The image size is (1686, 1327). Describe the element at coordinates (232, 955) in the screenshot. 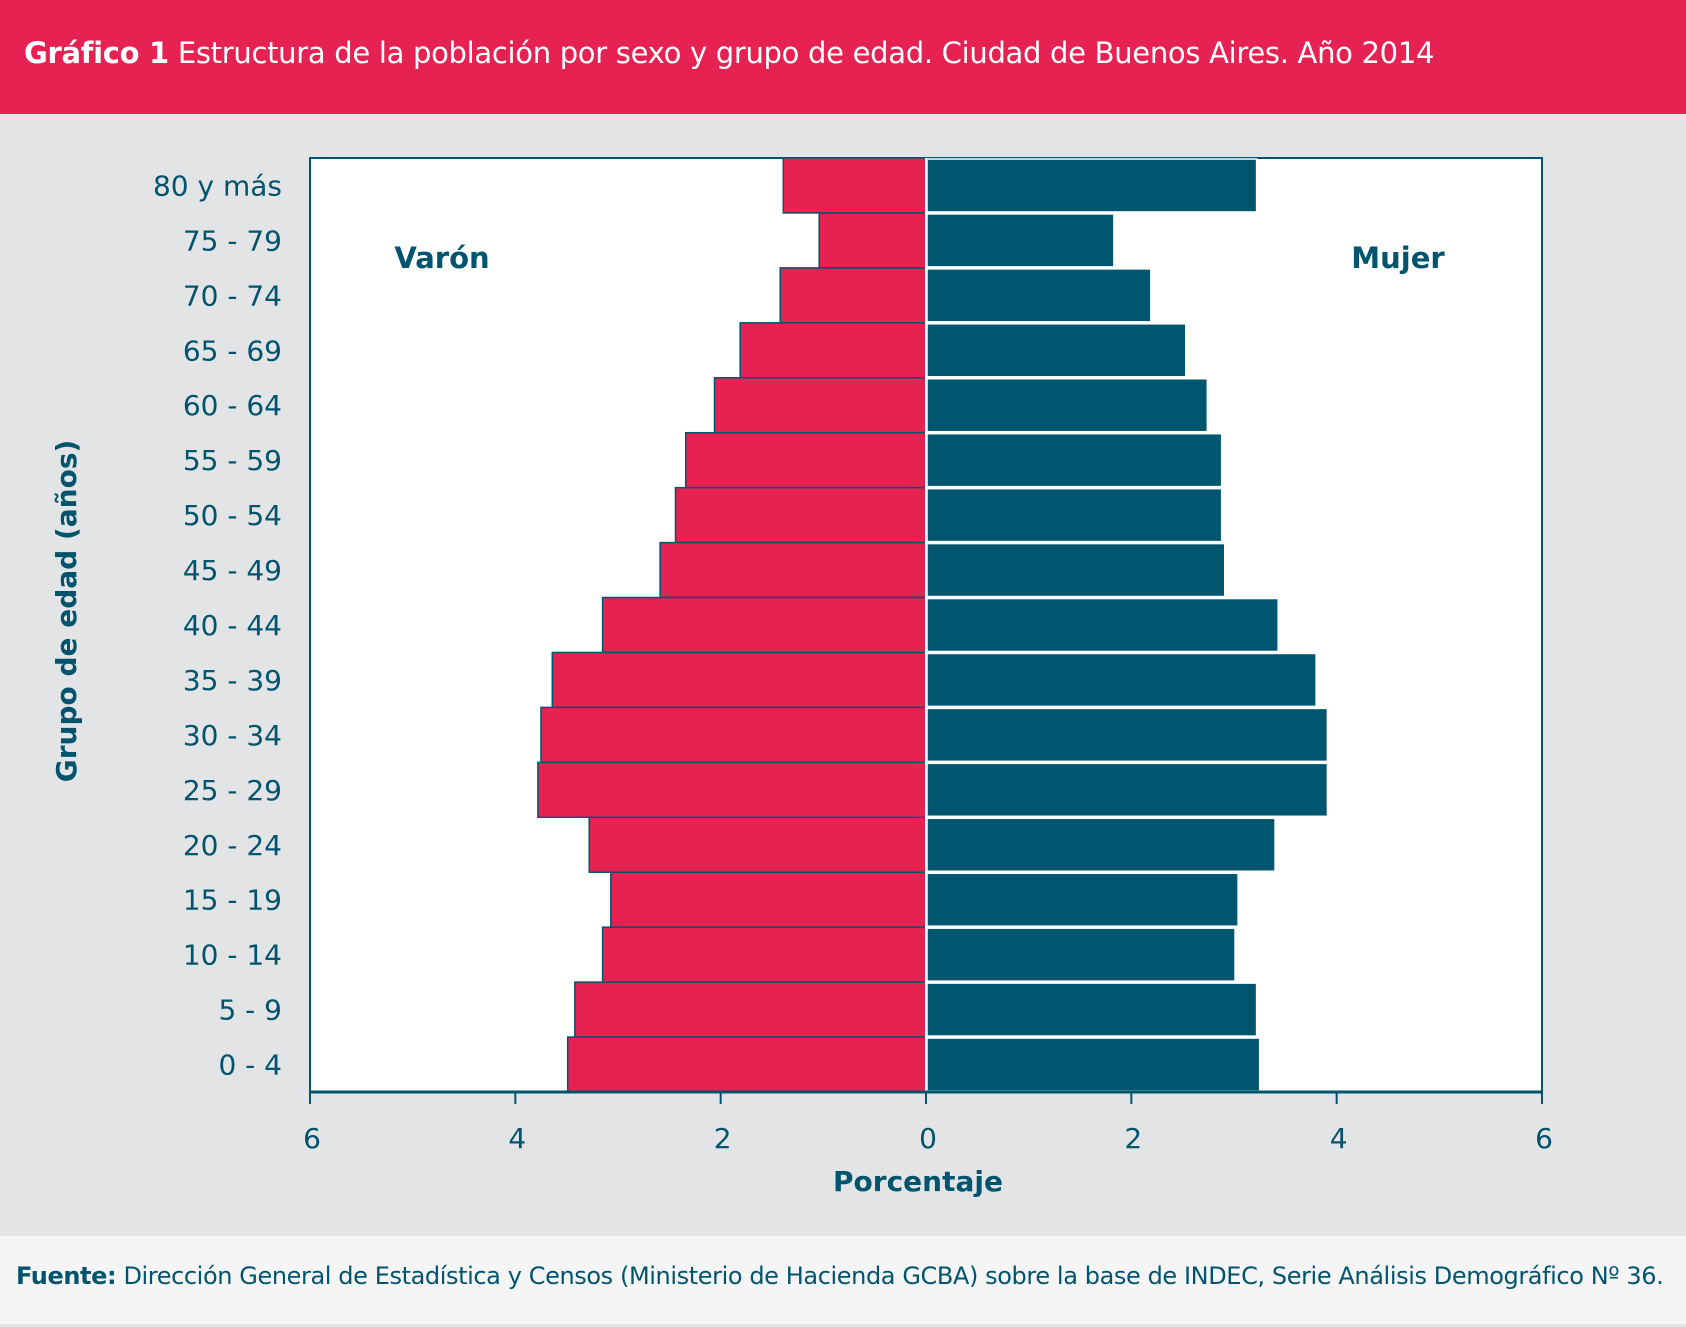

I see `y-tick-label: 10 - 14` at that location.